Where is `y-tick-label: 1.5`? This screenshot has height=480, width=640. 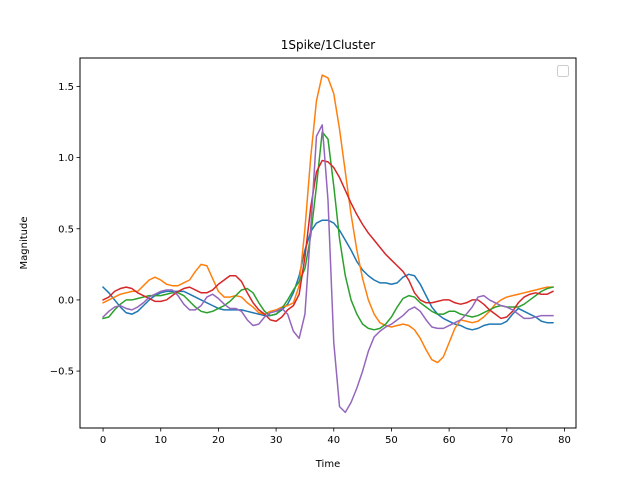 y-tick-label: 1.5 is located at coordinates (66, 87).